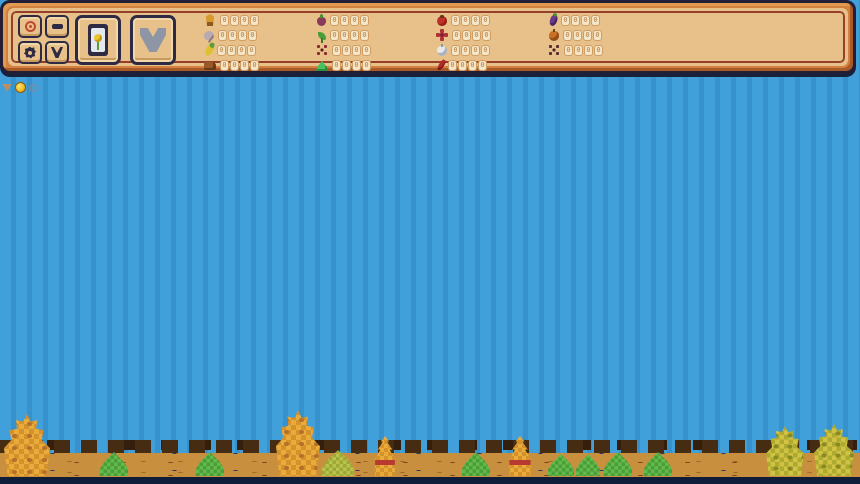  What do you see at coordinates (209, 35) in the screenshot?
I see `hammer-flower-icon` at bounding box center [209, 35].